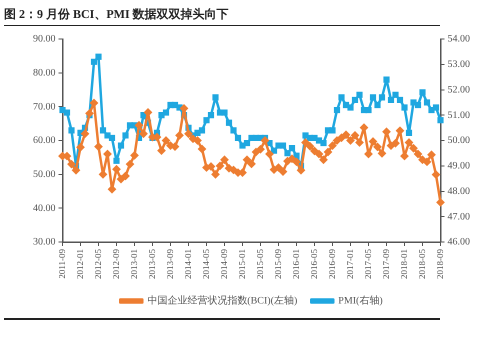 Image resolution: width=503 pixels, height=343 pixels. What do you see at coordinates (367, 264) in the screenshot?
I see `x-tick-label: 2017-05` at bounding box center [367, 264].